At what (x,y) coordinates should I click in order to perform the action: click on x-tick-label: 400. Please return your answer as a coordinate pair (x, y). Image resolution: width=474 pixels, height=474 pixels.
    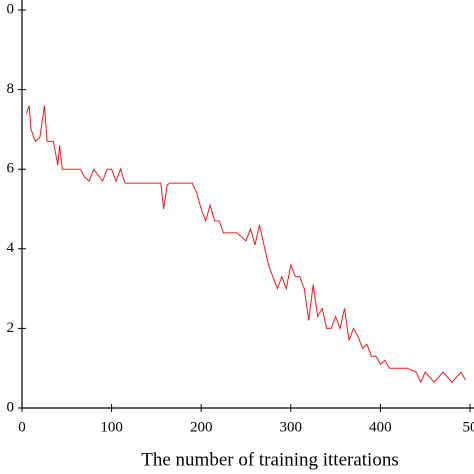
    Looking at the image, I should click on (380, 427).